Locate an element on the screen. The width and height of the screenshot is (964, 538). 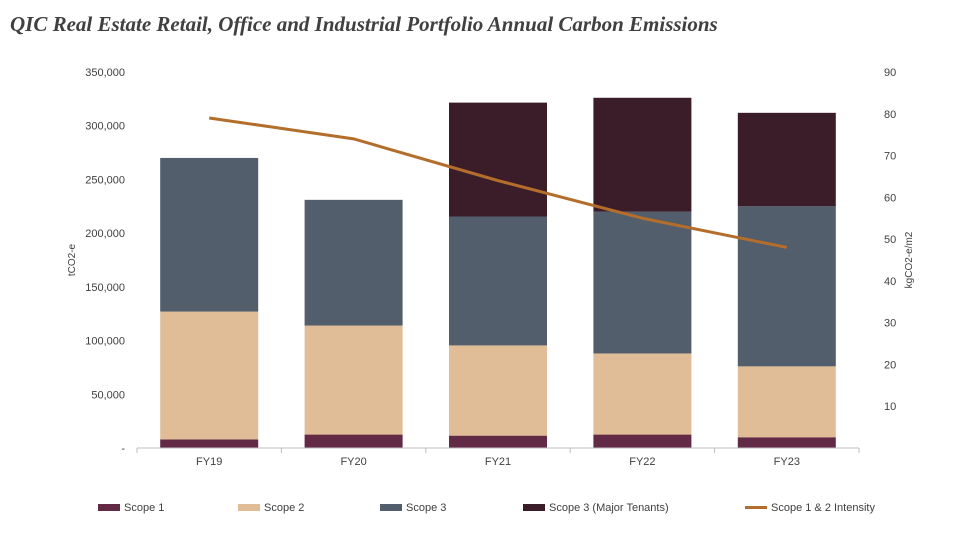
bar-scope-3-fy23 is located at coordinates (786, 286).